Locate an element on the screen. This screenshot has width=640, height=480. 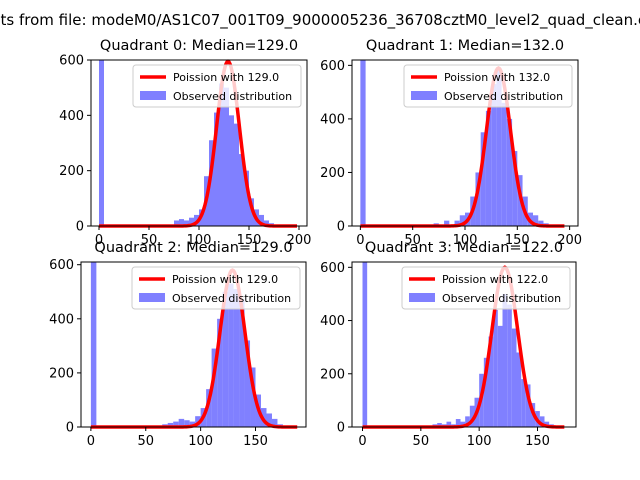
quadrant-3-title: Quadrant 3: Median=122.0 is located at coordinates (464, 248).